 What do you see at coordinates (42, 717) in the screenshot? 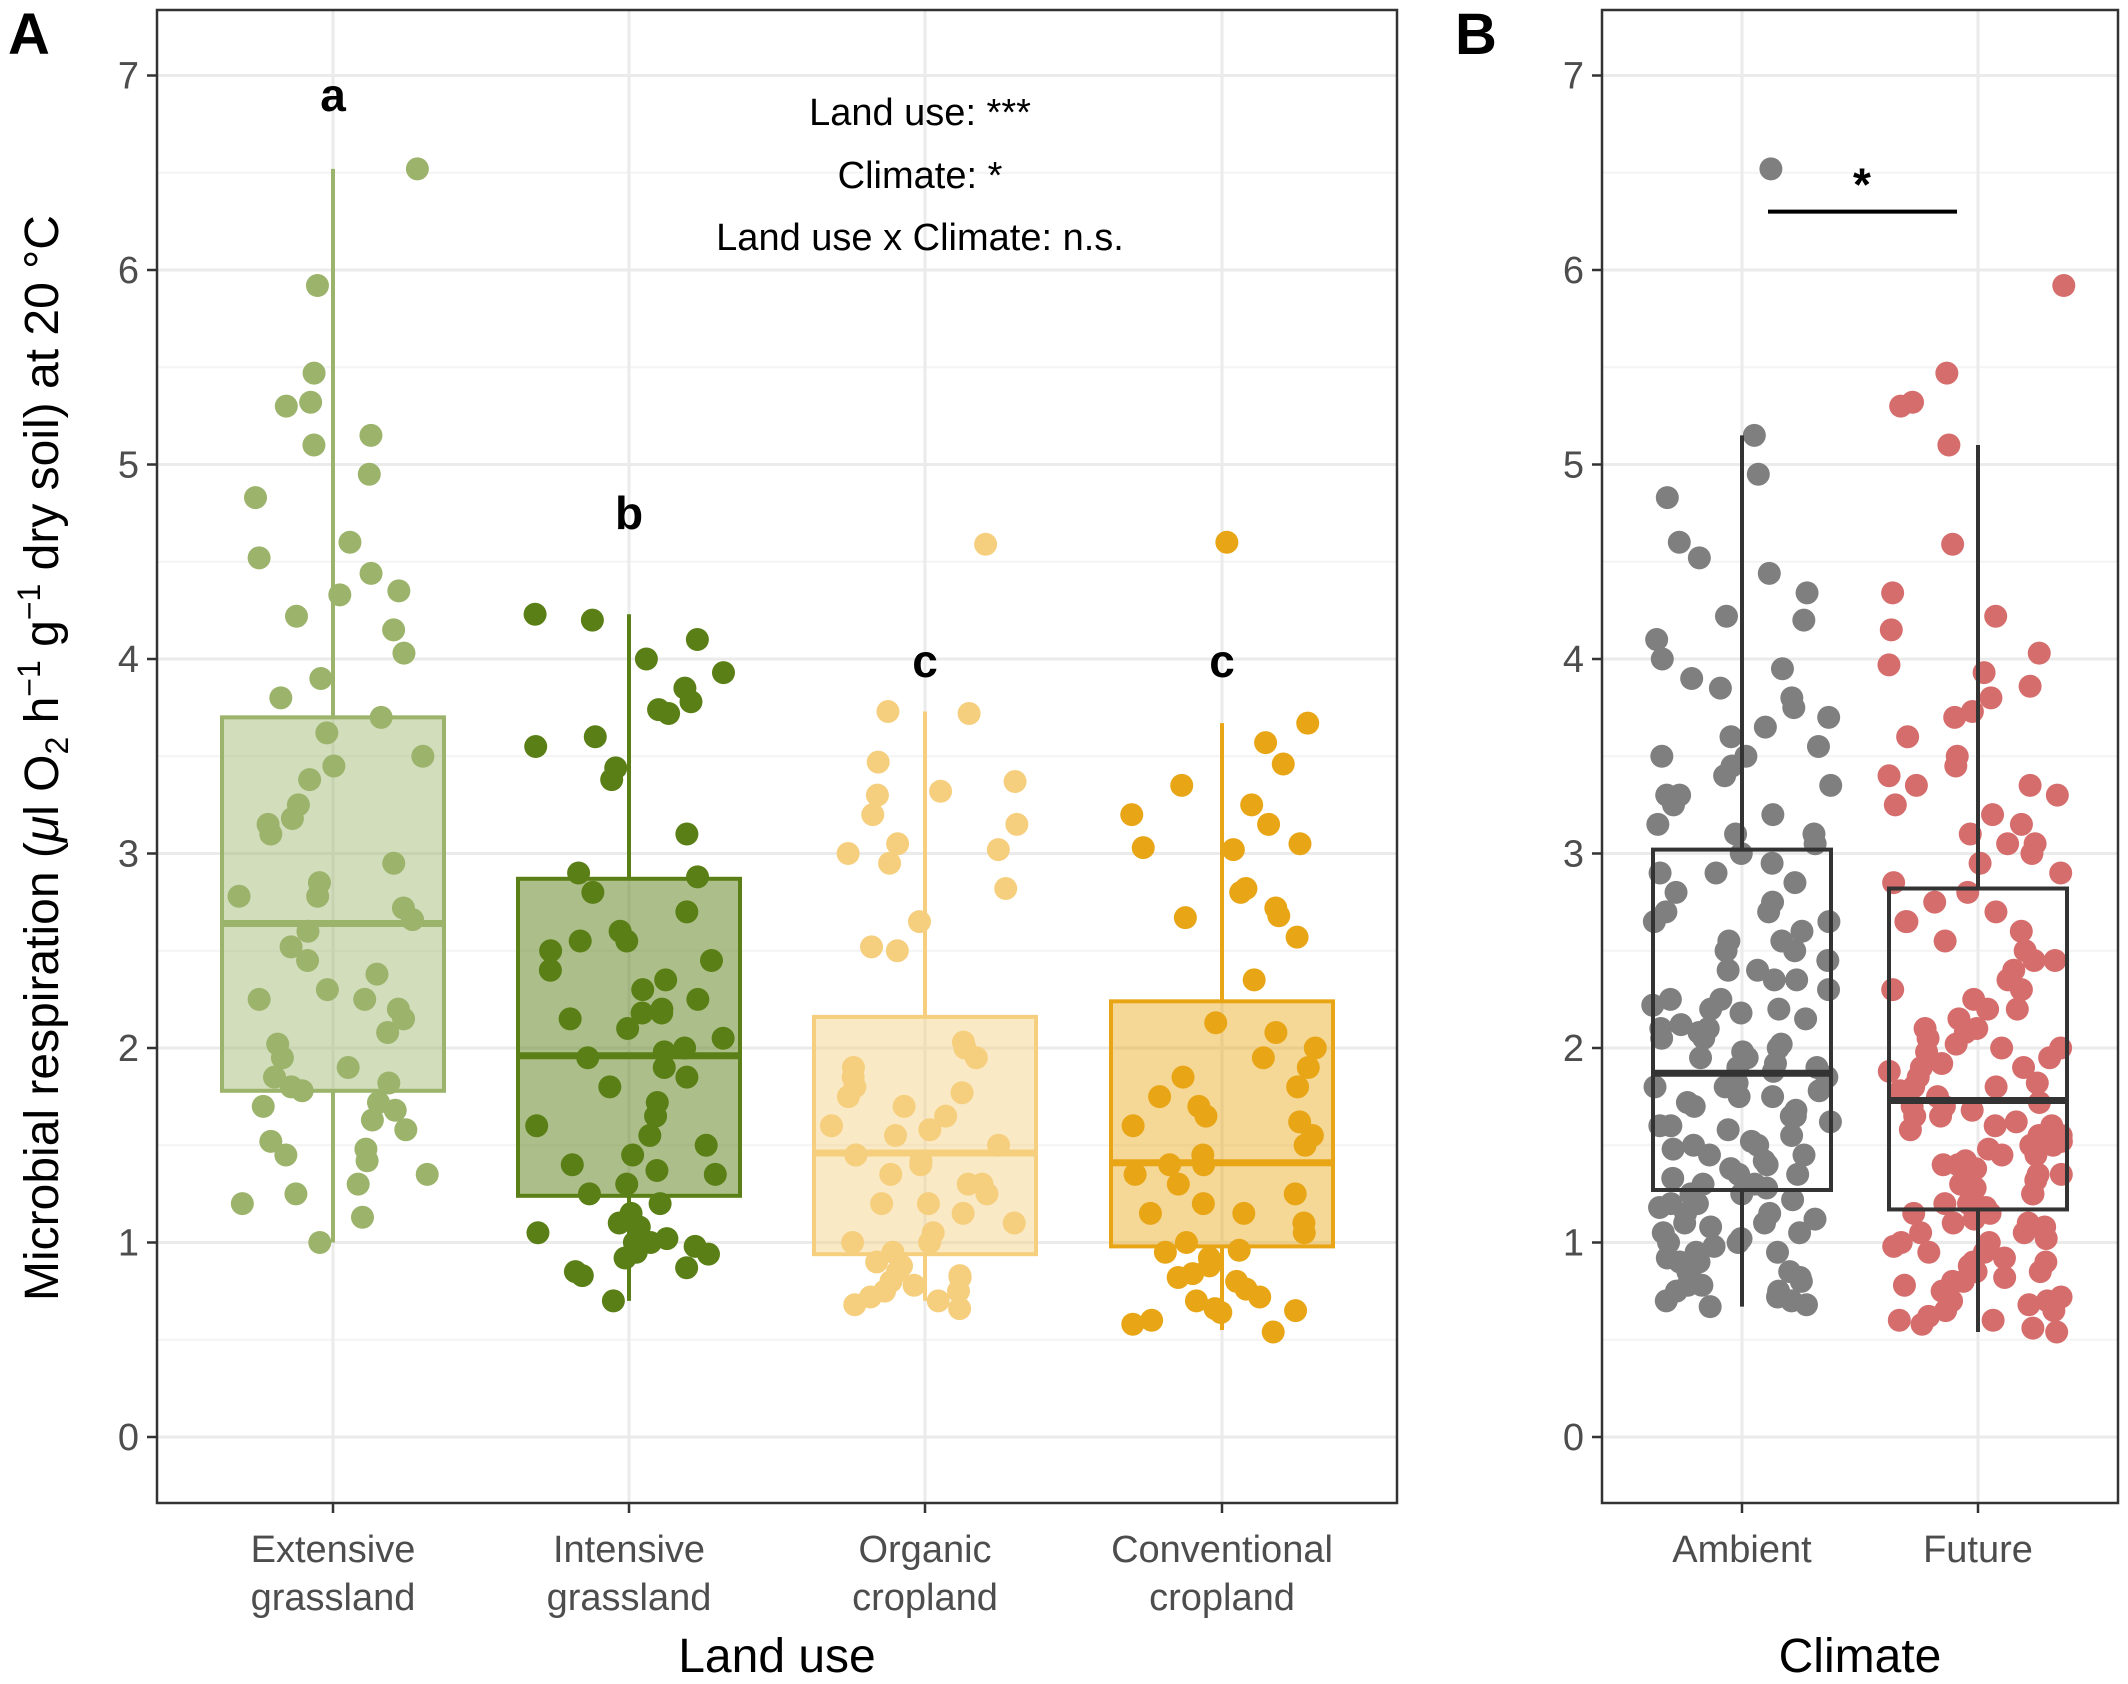
I see `ylabel-h: h` at bounding box center [42, 717].